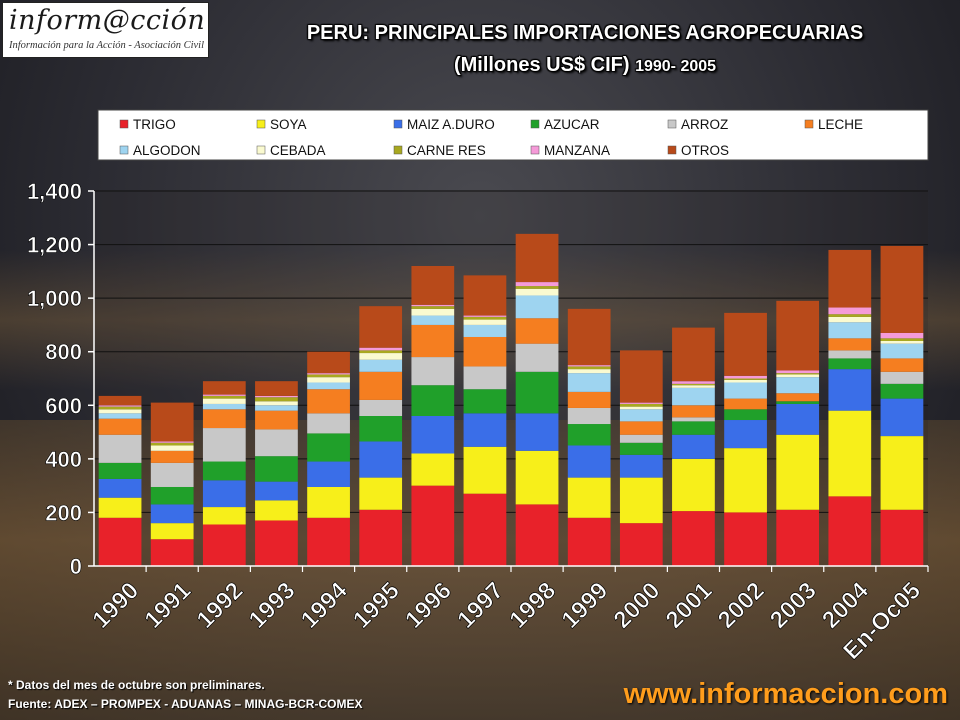 This screenshot has width=960, height=720. I want to click on y-tick-label: 1,200, so click(54, 245).